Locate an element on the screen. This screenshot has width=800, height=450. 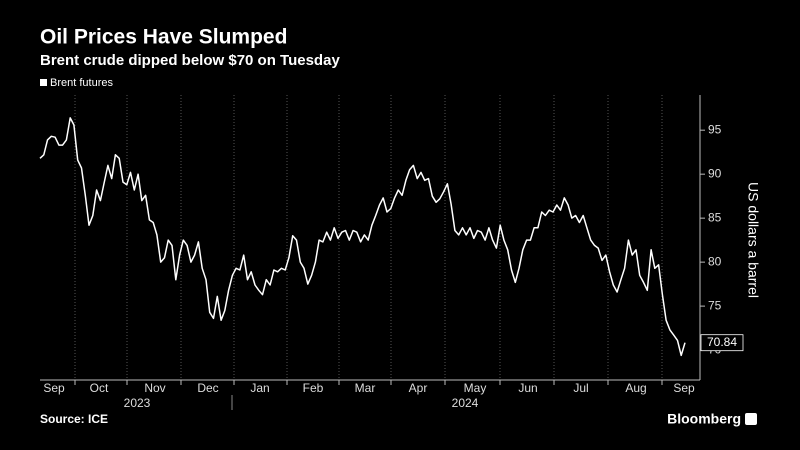
y-tick-label: 75 is located at coordinates (715, 305).